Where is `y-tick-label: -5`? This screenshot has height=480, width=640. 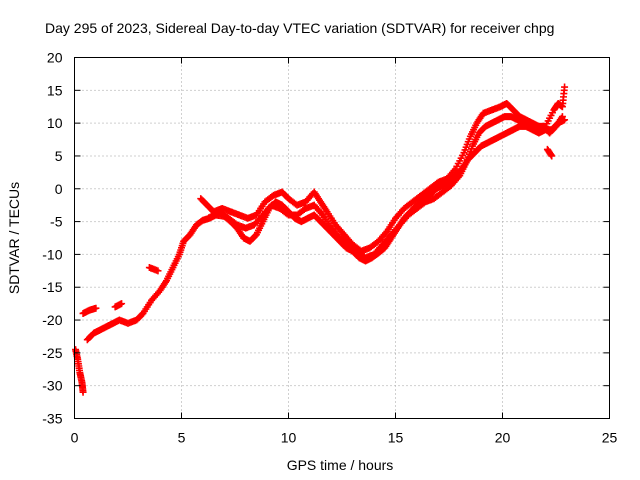 y-tick-label: -5 is located at coordinates (56, 222).